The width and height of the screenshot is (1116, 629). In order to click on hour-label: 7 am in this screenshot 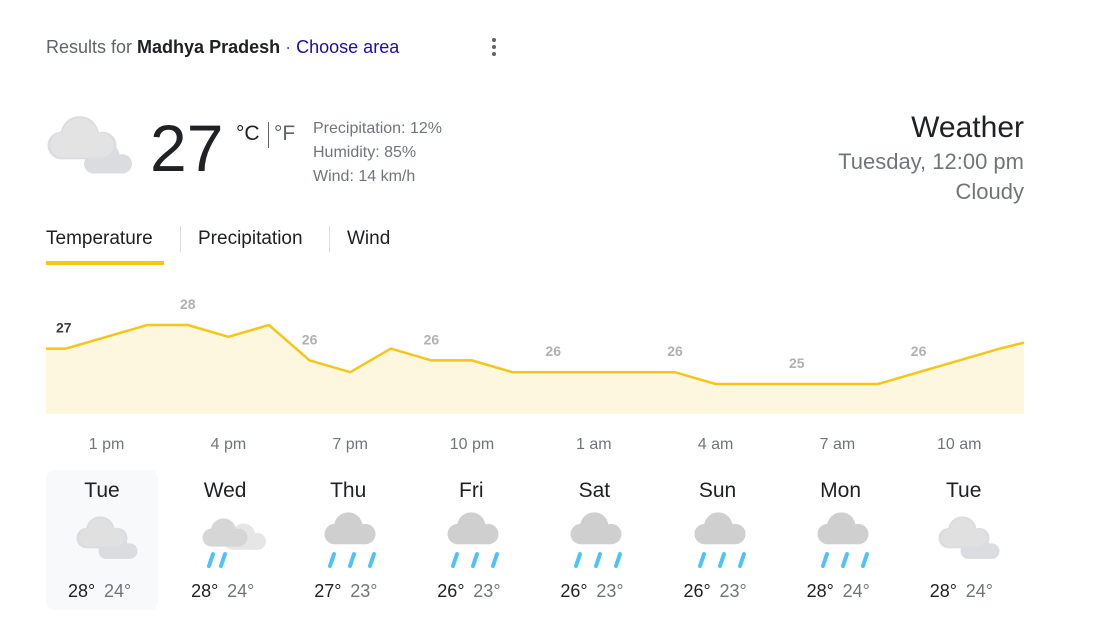, I will do `click(838, 444)`.